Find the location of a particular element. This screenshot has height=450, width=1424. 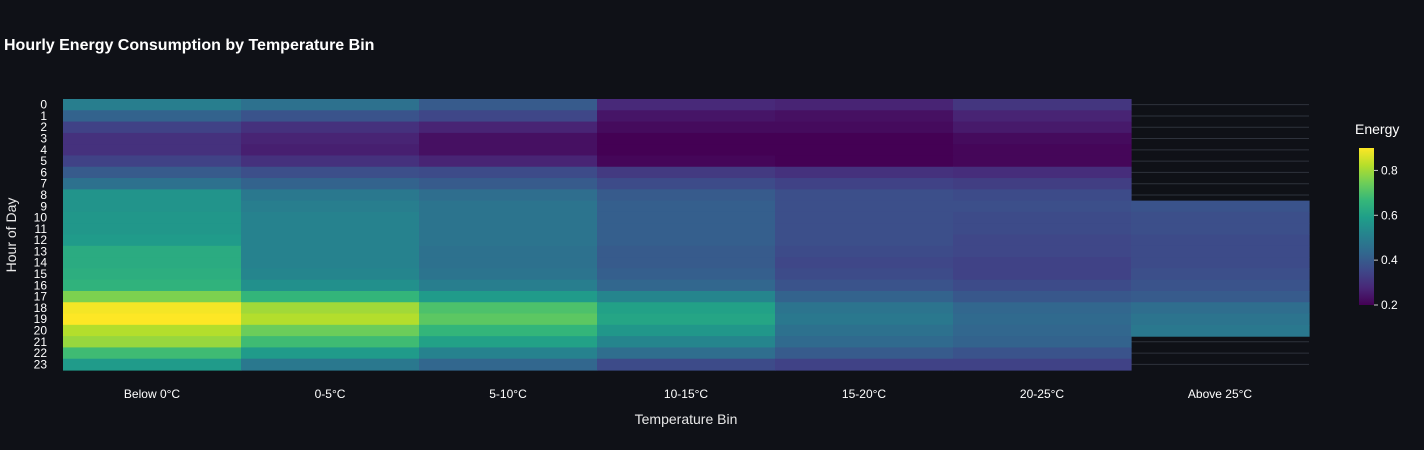

y-tick-label: 8 is located at coordinates (43, 195).